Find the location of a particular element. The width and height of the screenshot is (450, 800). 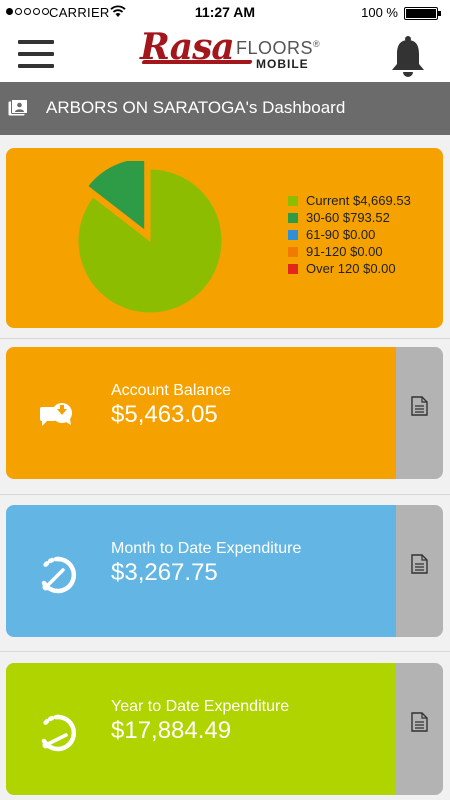

battery-percent: 100 % is located at coordinates (379, 12).